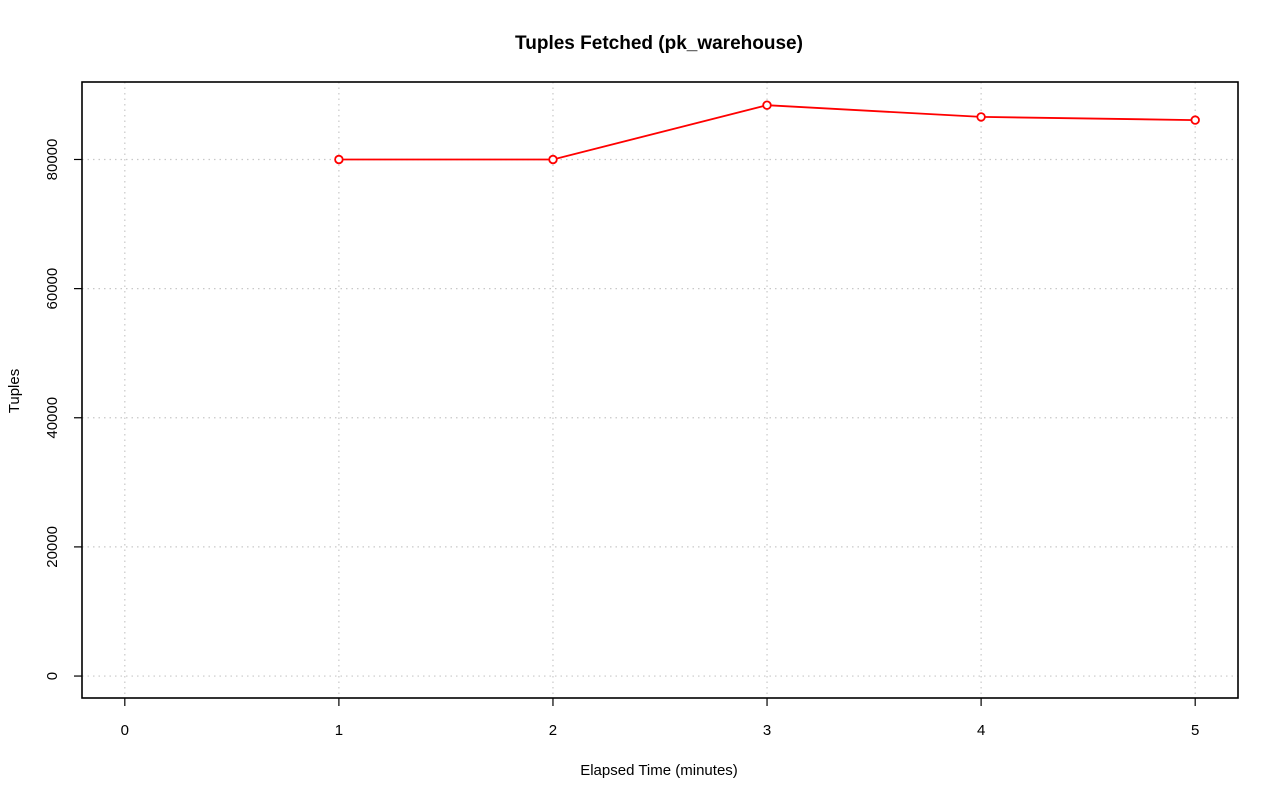 This screenshot has width=1280, height=801. I want to click on y-tick-label: 20000, so click(52, 547).